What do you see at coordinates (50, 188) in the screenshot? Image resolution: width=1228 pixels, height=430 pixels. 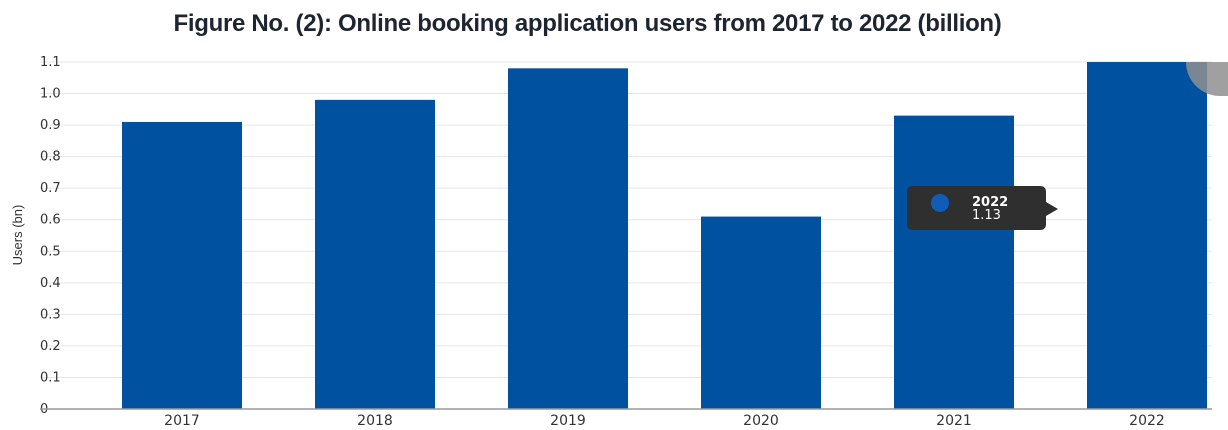 I see `y-tick-label: 0.7` at bounding box center [50, 188].